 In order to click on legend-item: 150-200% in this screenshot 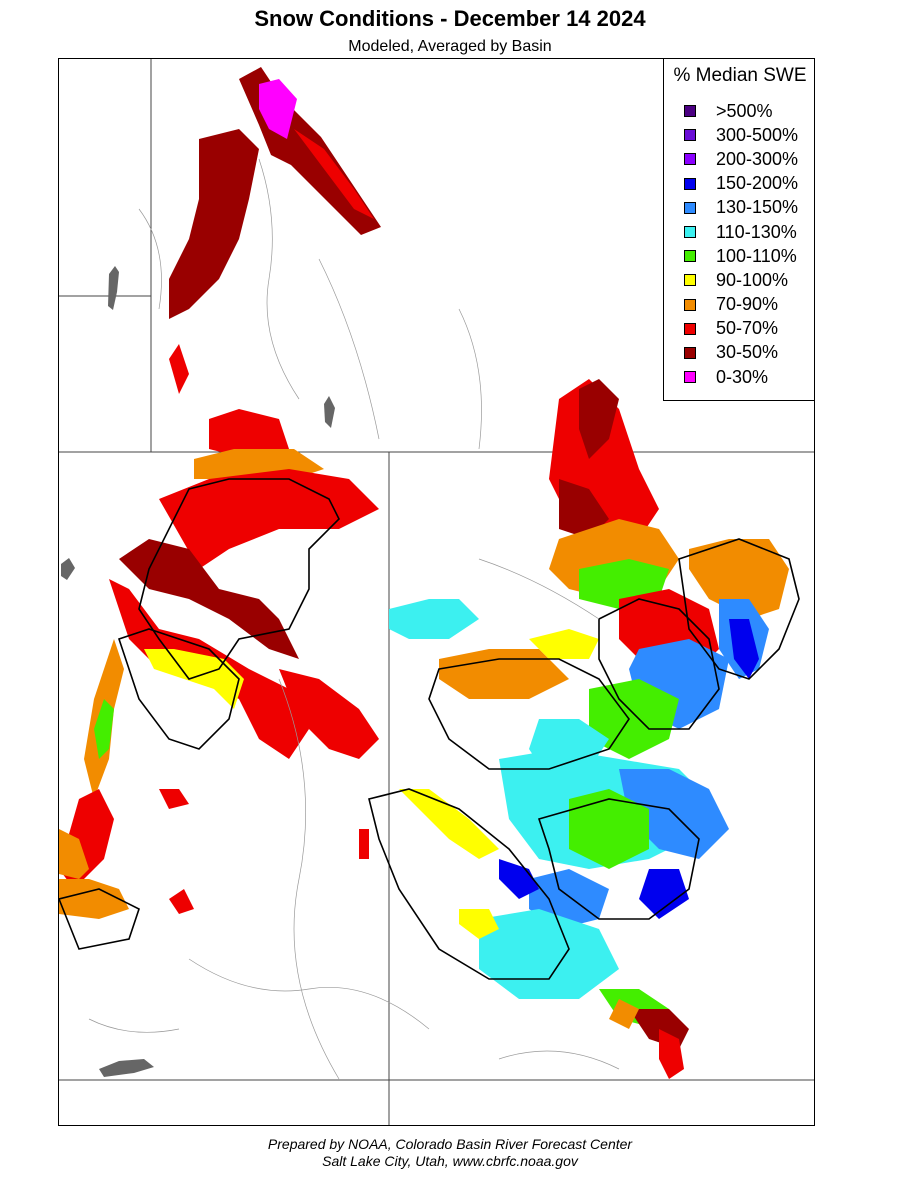, I will do `click(741, 184)`.